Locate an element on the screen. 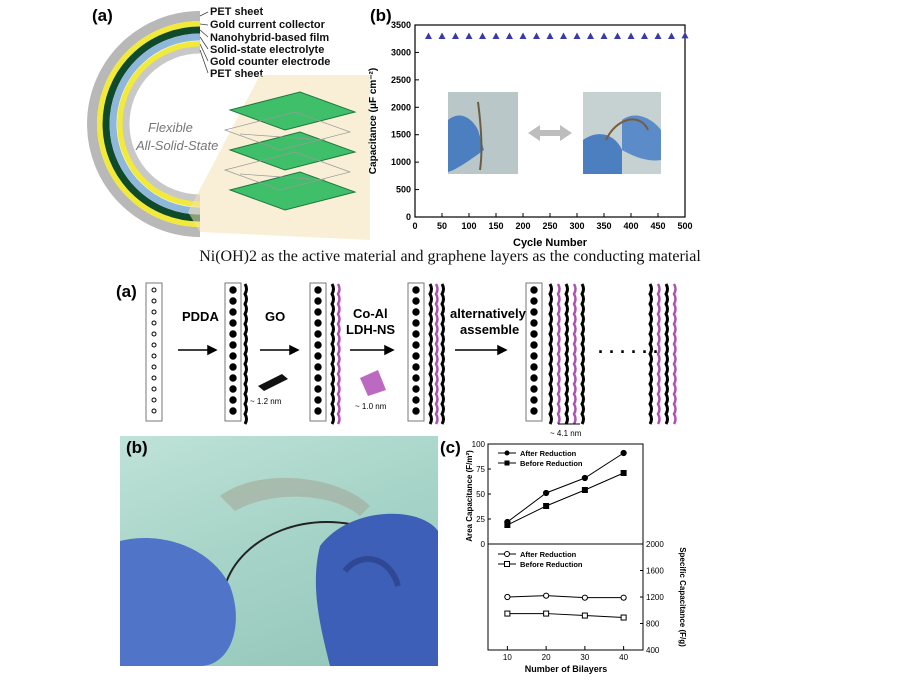  leader-lines is located at coordinates (204, 42).